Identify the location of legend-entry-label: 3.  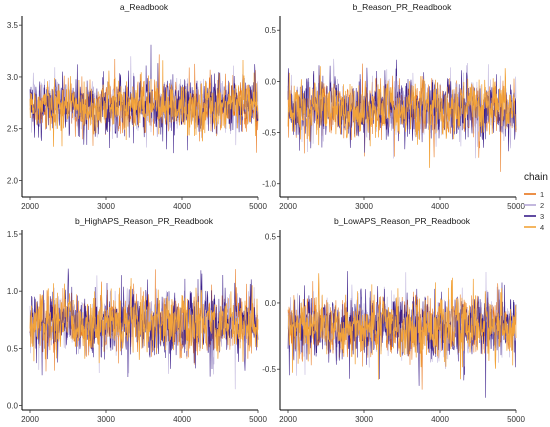
(542, 216).